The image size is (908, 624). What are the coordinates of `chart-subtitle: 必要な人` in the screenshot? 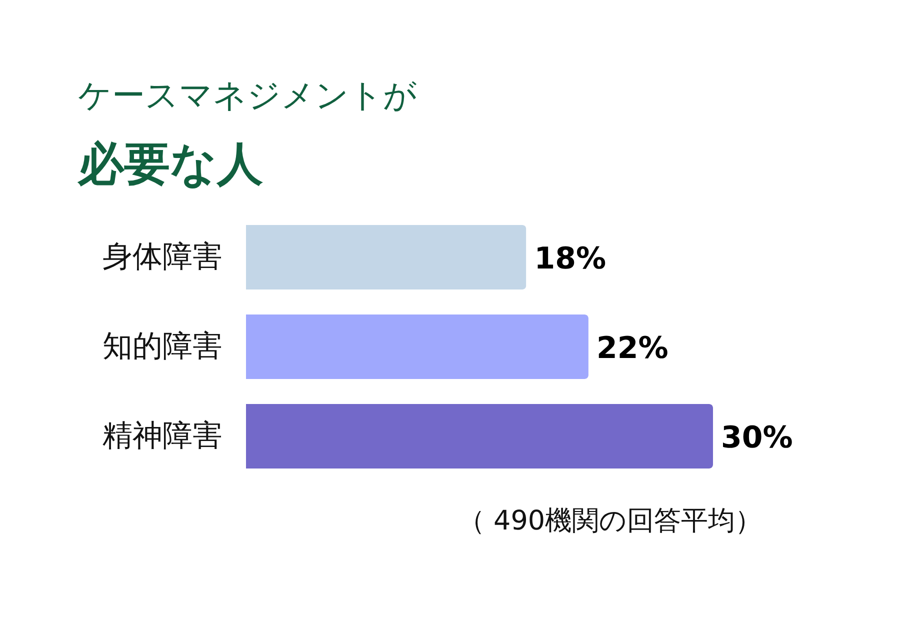 It's located at (170, 163).